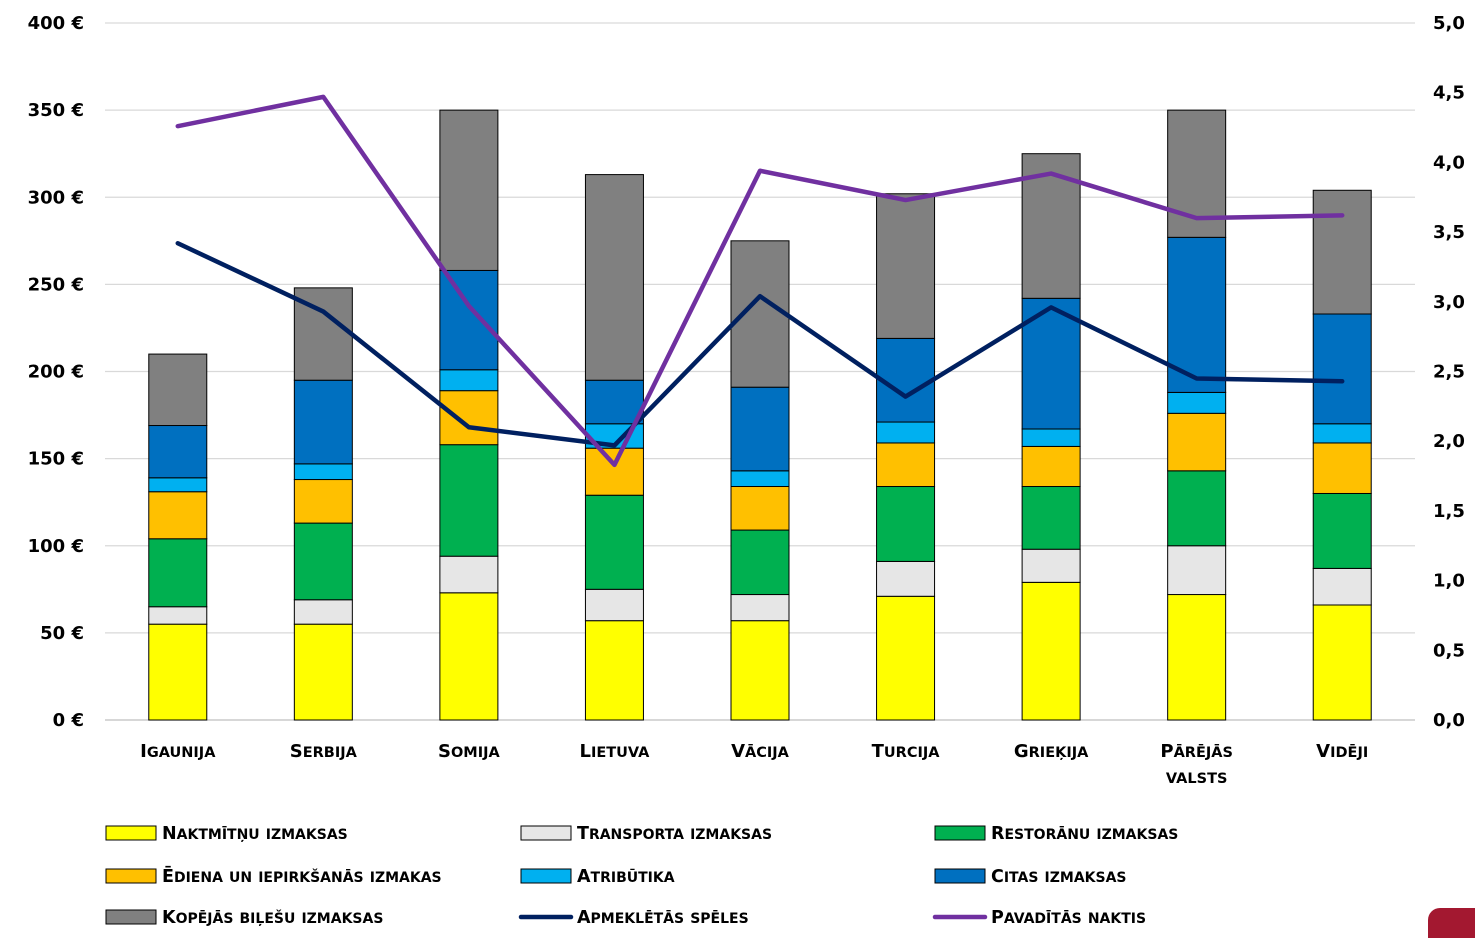 The height and width of the screenshot is (938, 1475). What do you see at coordinates (56, 110) in the screenshot?
I see `left-tick-label: 350 €` at bounding box center [56, 110].